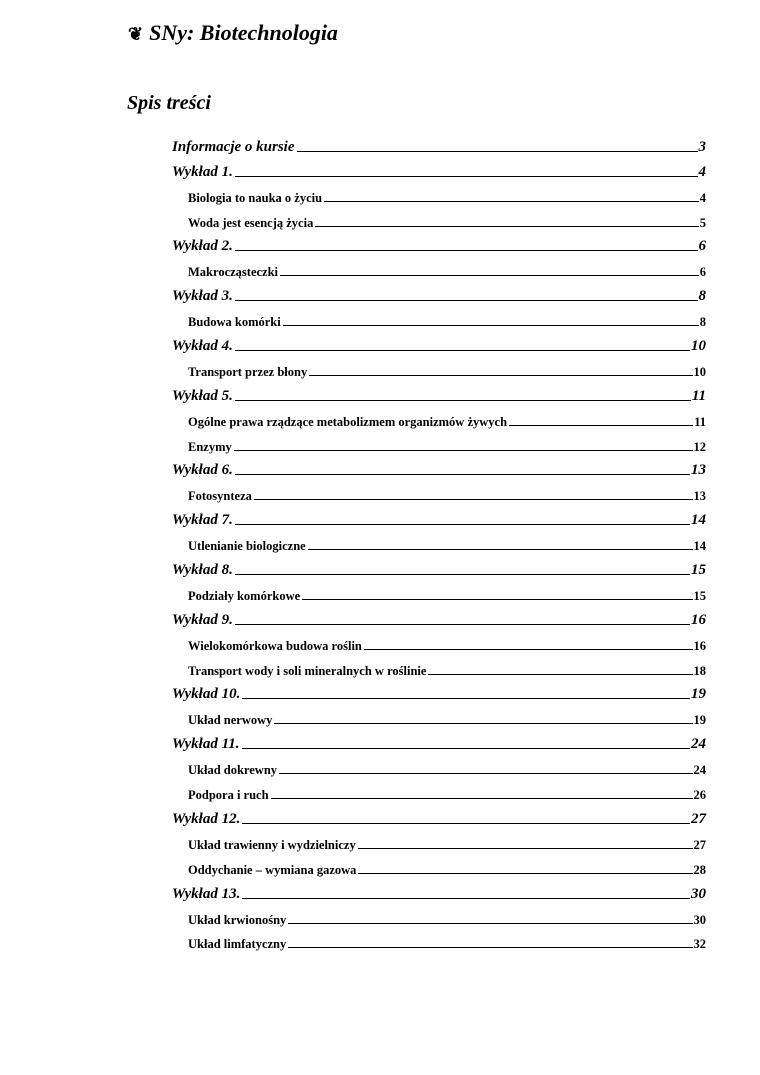  Describe the element at coordinates (234, 322) in the screenshot. I see `toc-entry-label: Budowa komórki` at that location.